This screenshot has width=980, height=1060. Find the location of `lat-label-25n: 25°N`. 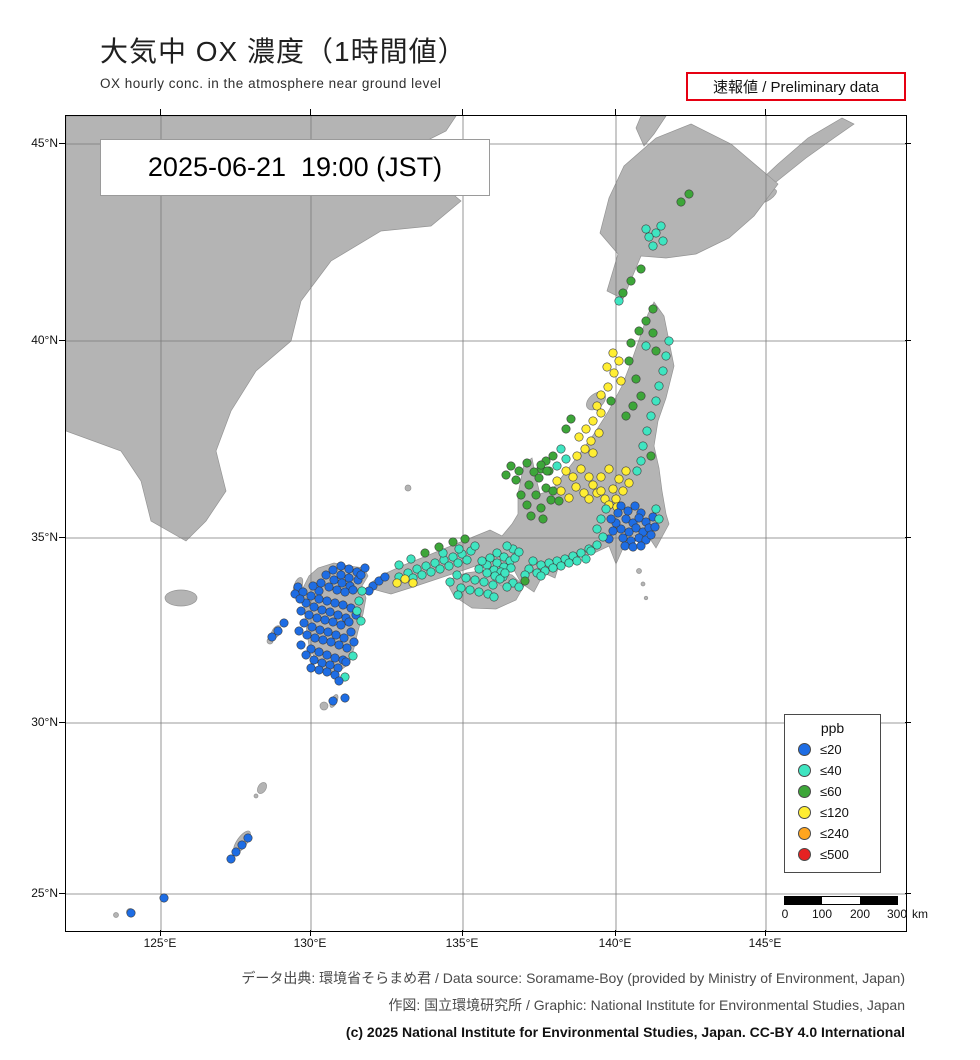

lat-label-25n: 25°N is located at coordinates (44, 893).